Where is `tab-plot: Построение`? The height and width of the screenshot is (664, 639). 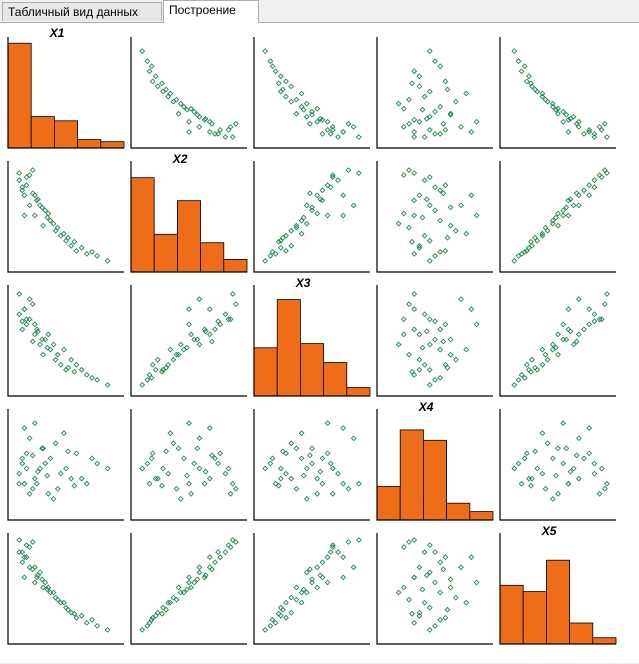
tab-plot: Построение is located at coordinates (211, 11).